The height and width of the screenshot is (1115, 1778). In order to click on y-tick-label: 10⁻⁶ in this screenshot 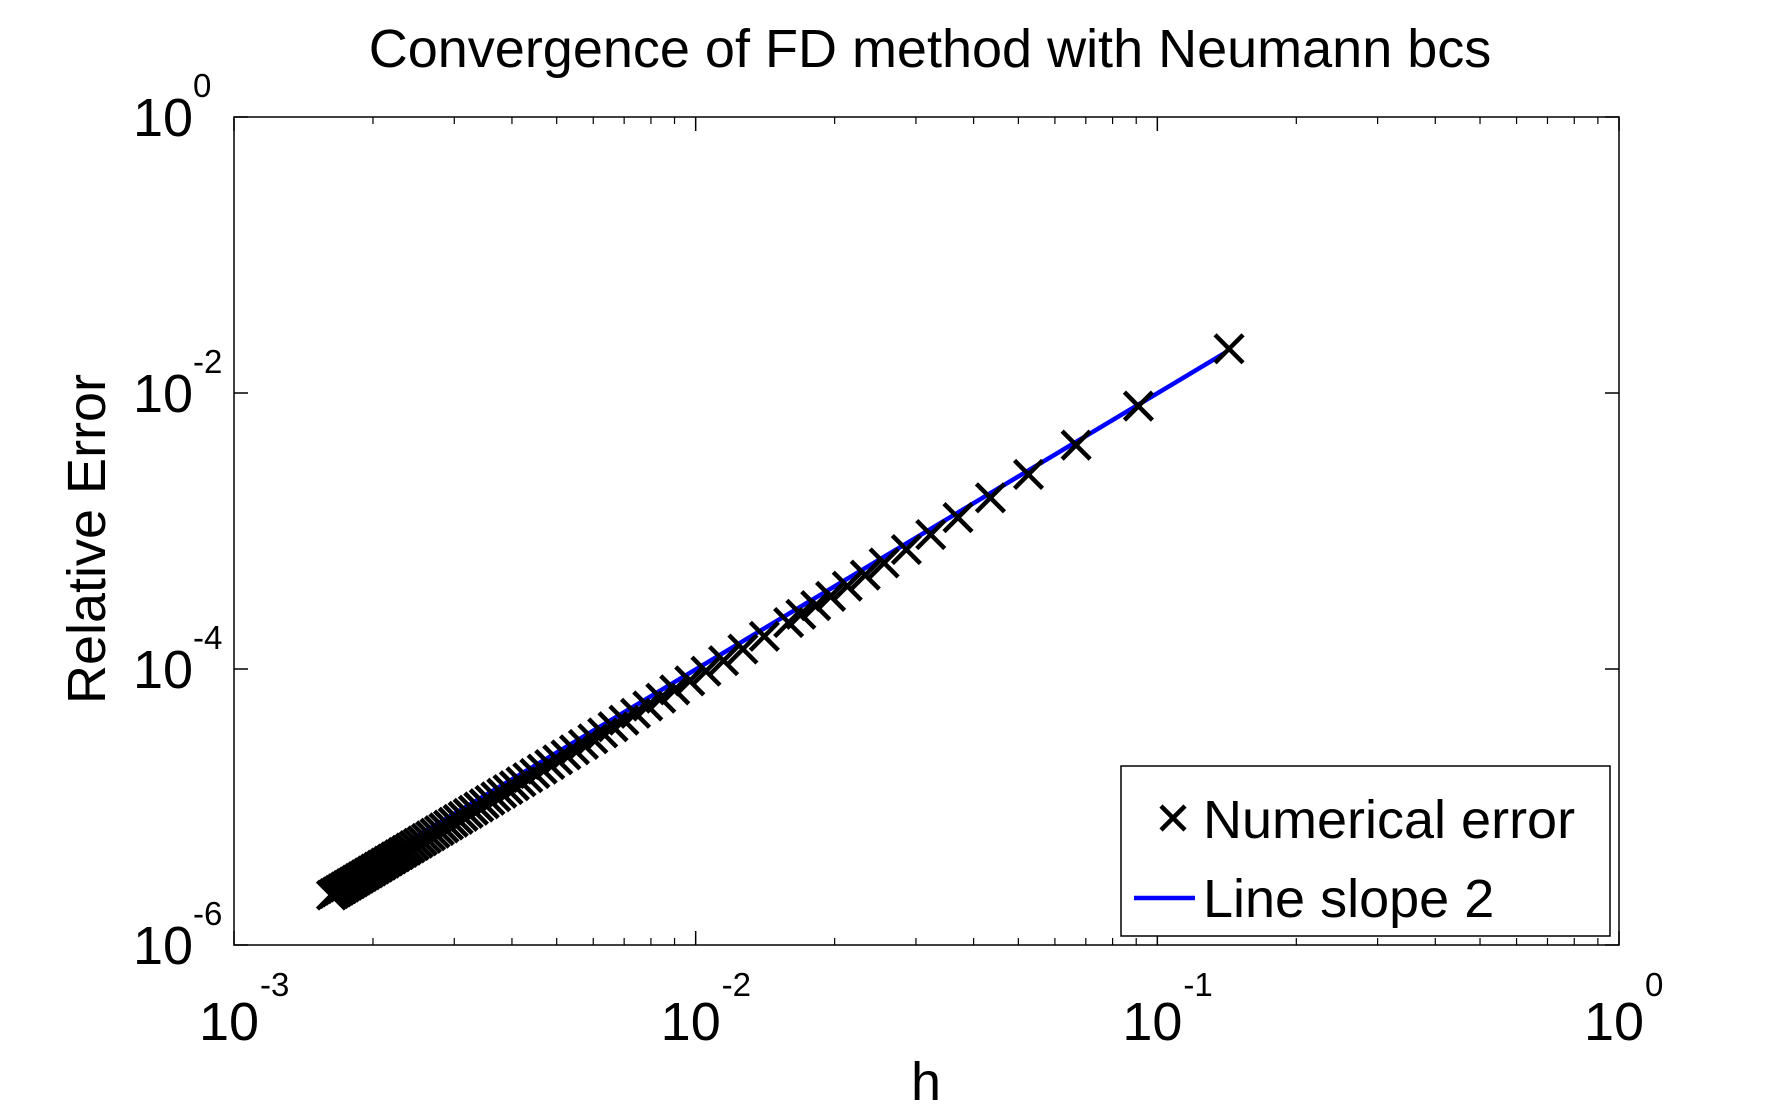, I will do `click(177, 935)`.